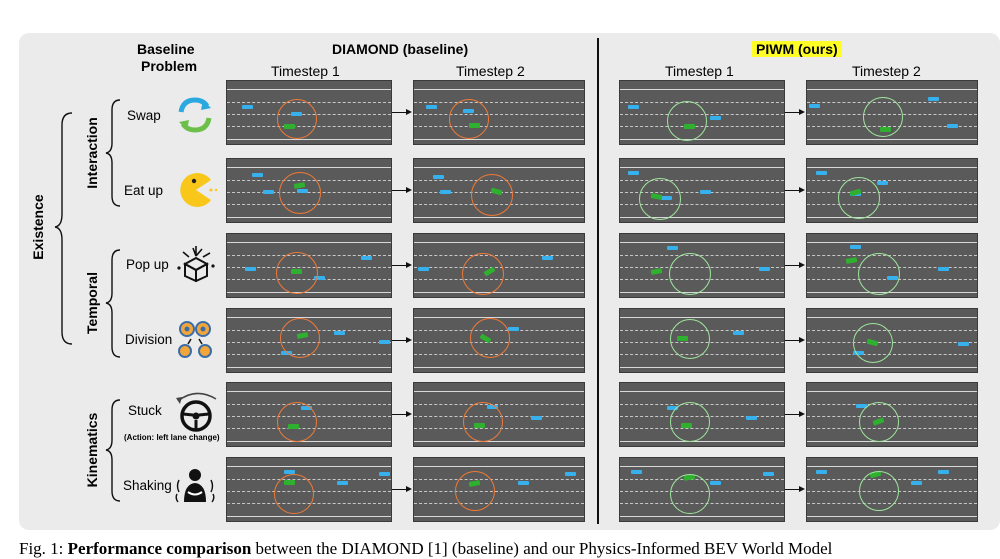  I want to click on road-panel-division-ours-t2, so click(892, 340).